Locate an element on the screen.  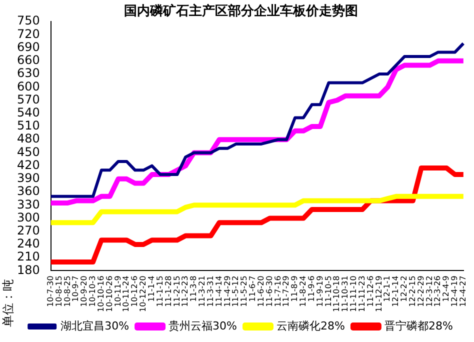
x-tick-label: 11-10-31 is located at coordinates (345, 294).